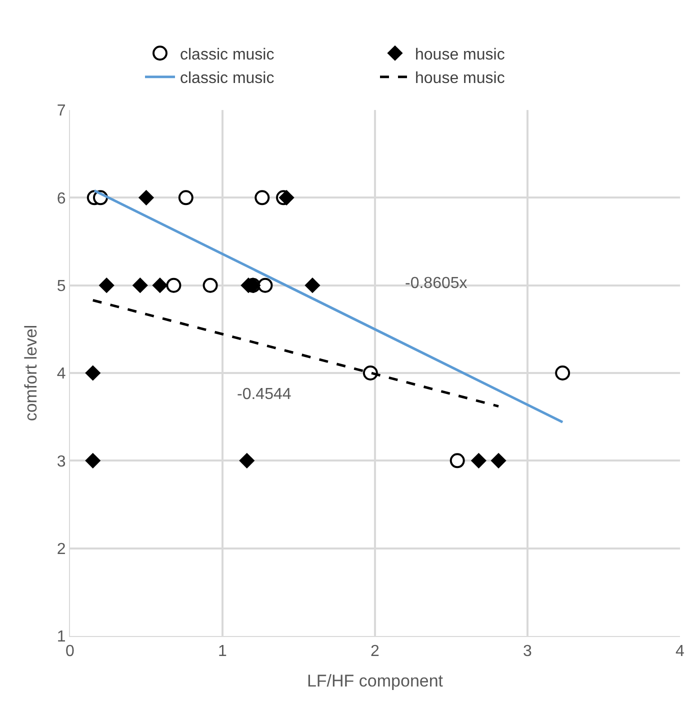  Describe the element at coordinates (61, 461) in the screenshot. I see `y-tick-label: 3` at that location.